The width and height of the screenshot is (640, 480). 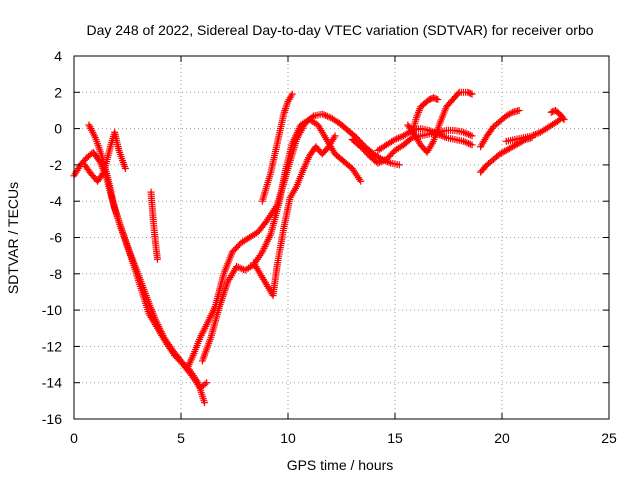 What do you see at coordinates (288, 438) in the screenshot?
I see `x-tick-label: 10` at bounding box center [288, 438].